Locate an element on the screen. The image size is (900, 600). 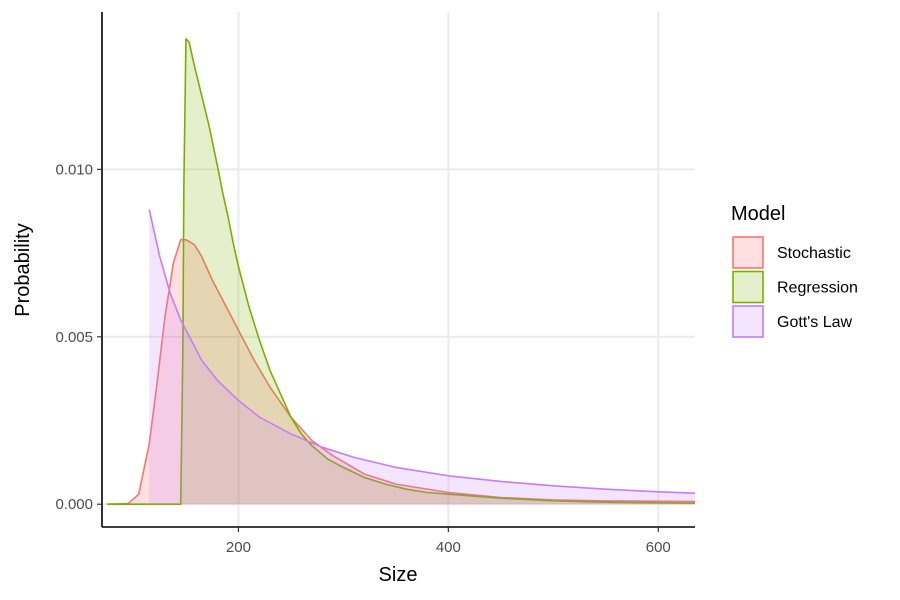
y-axis-title: Probability is located at coordinates (23, 269).